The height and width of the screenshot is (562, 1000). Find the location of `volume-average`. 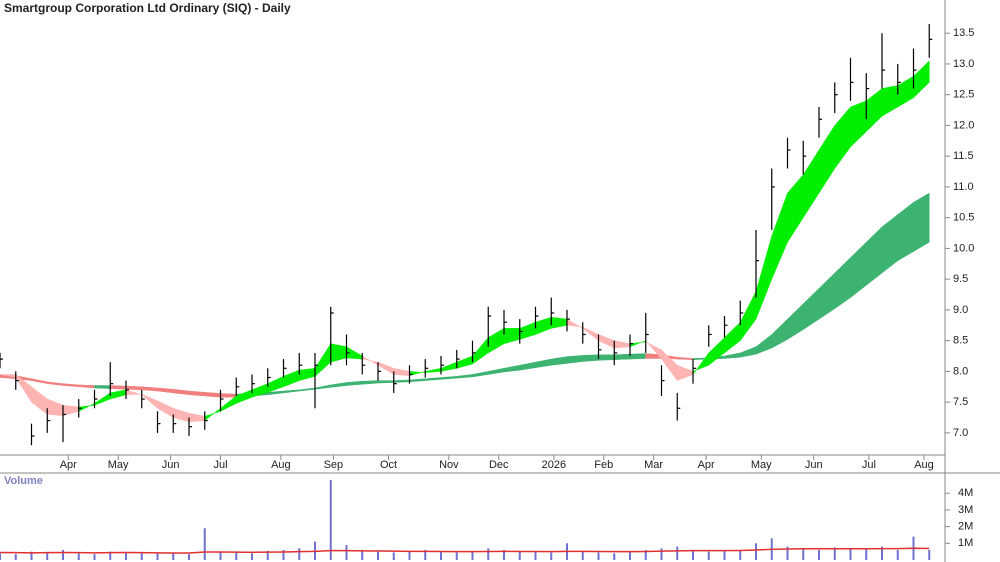

volume-average is located at coordinates (465, 550).